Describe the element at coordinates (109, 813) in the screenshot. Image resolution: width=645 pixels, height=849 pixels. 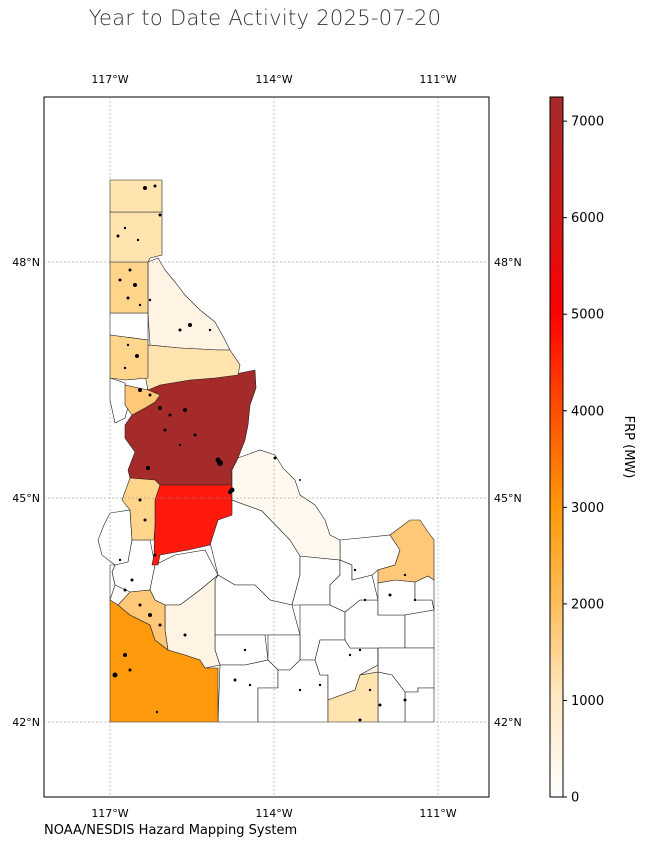
I see `lon-tick-bottom: 117°W` at that location.